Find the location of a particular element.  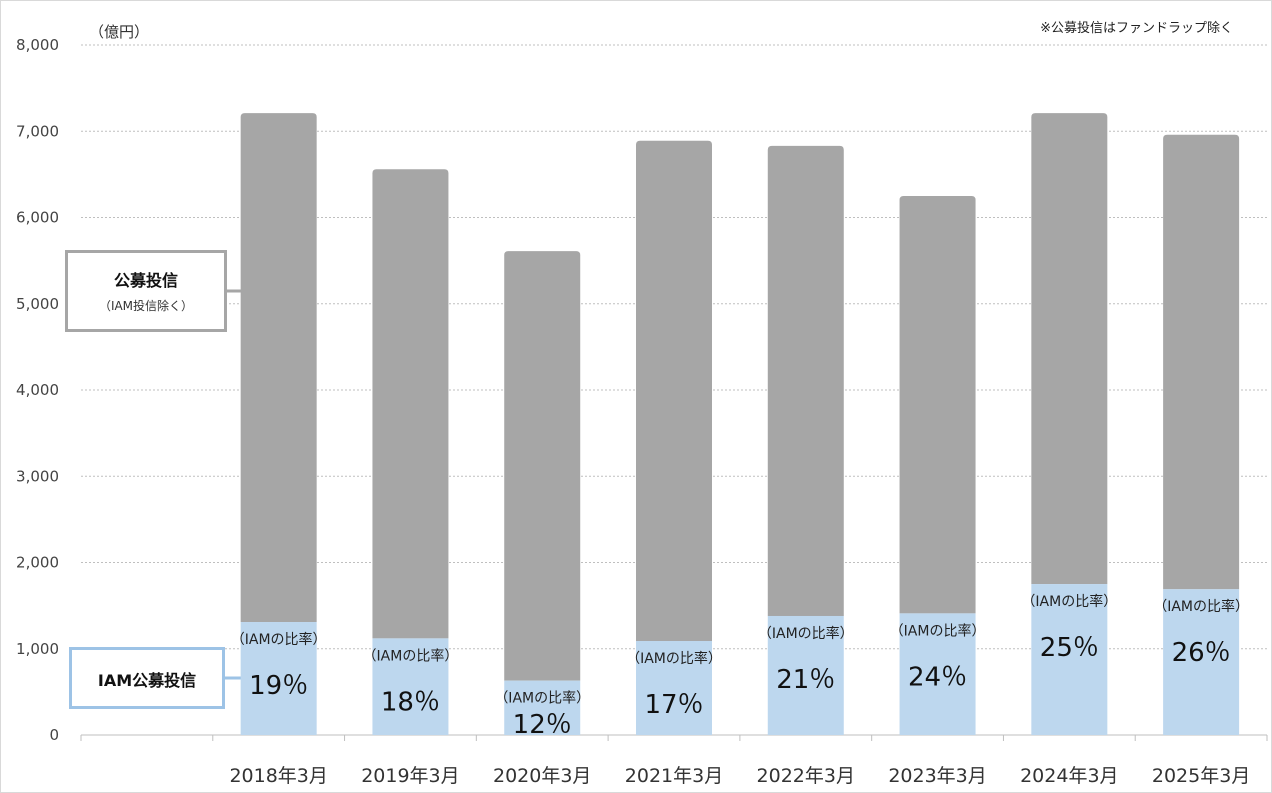

y-tick-label: 5,000 is located at coordinates (37, 304).